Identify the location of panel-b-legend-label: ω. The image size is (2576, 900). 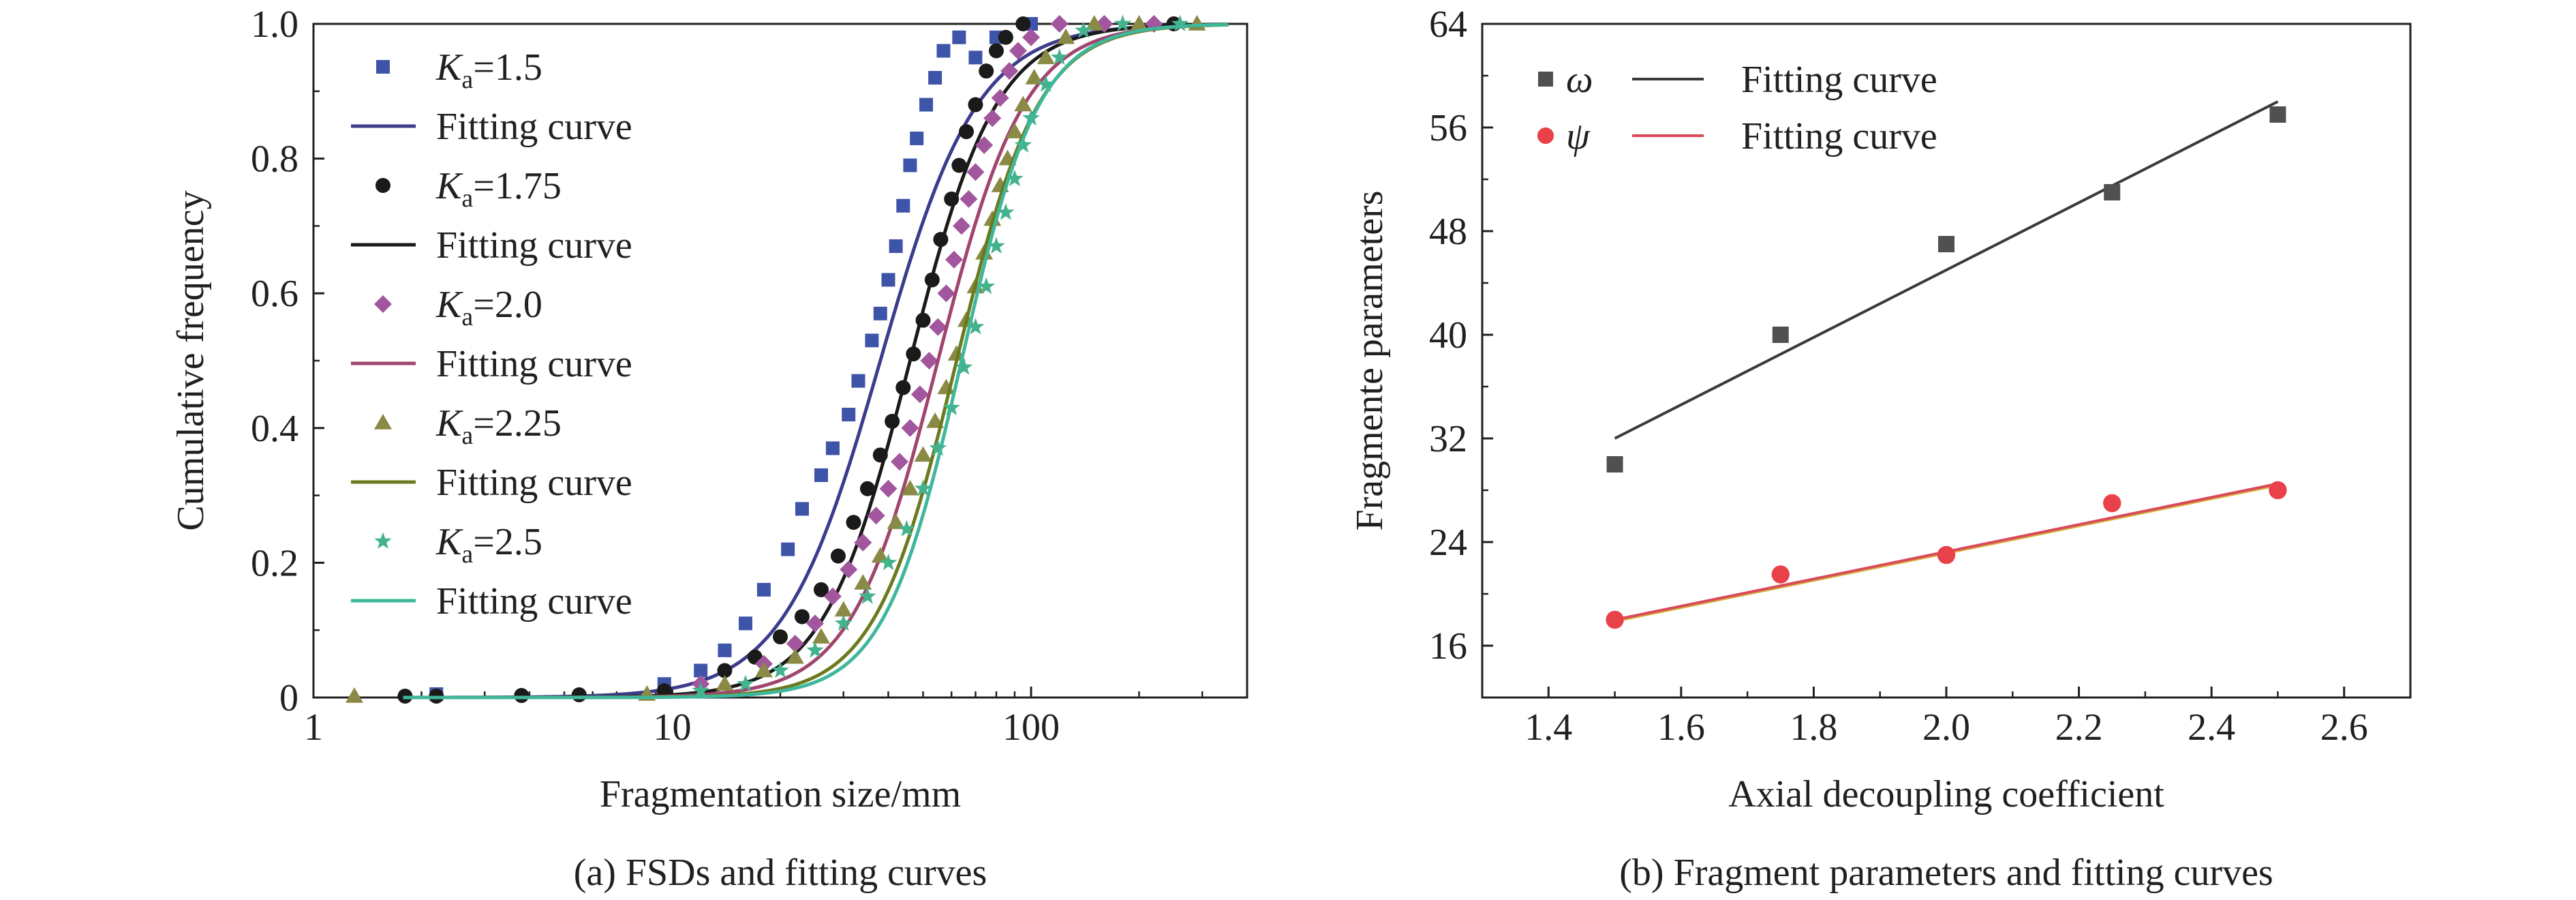
(1579, 80).